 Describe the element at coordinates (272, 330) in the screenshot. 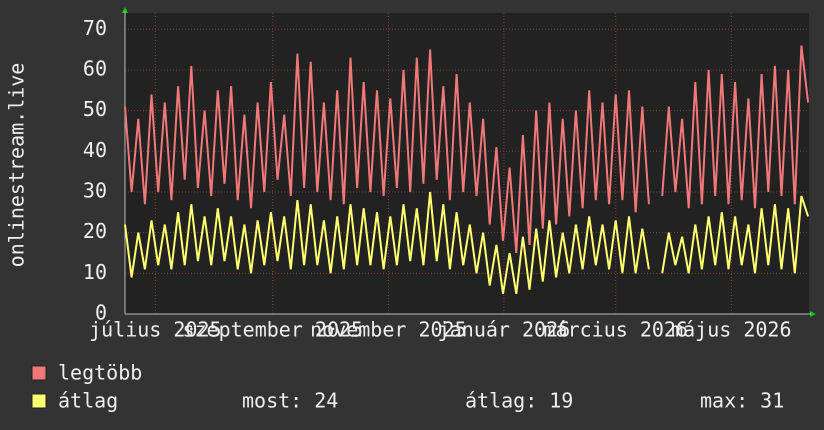

I see `x-tick-label: szeptember 2025` at that location.